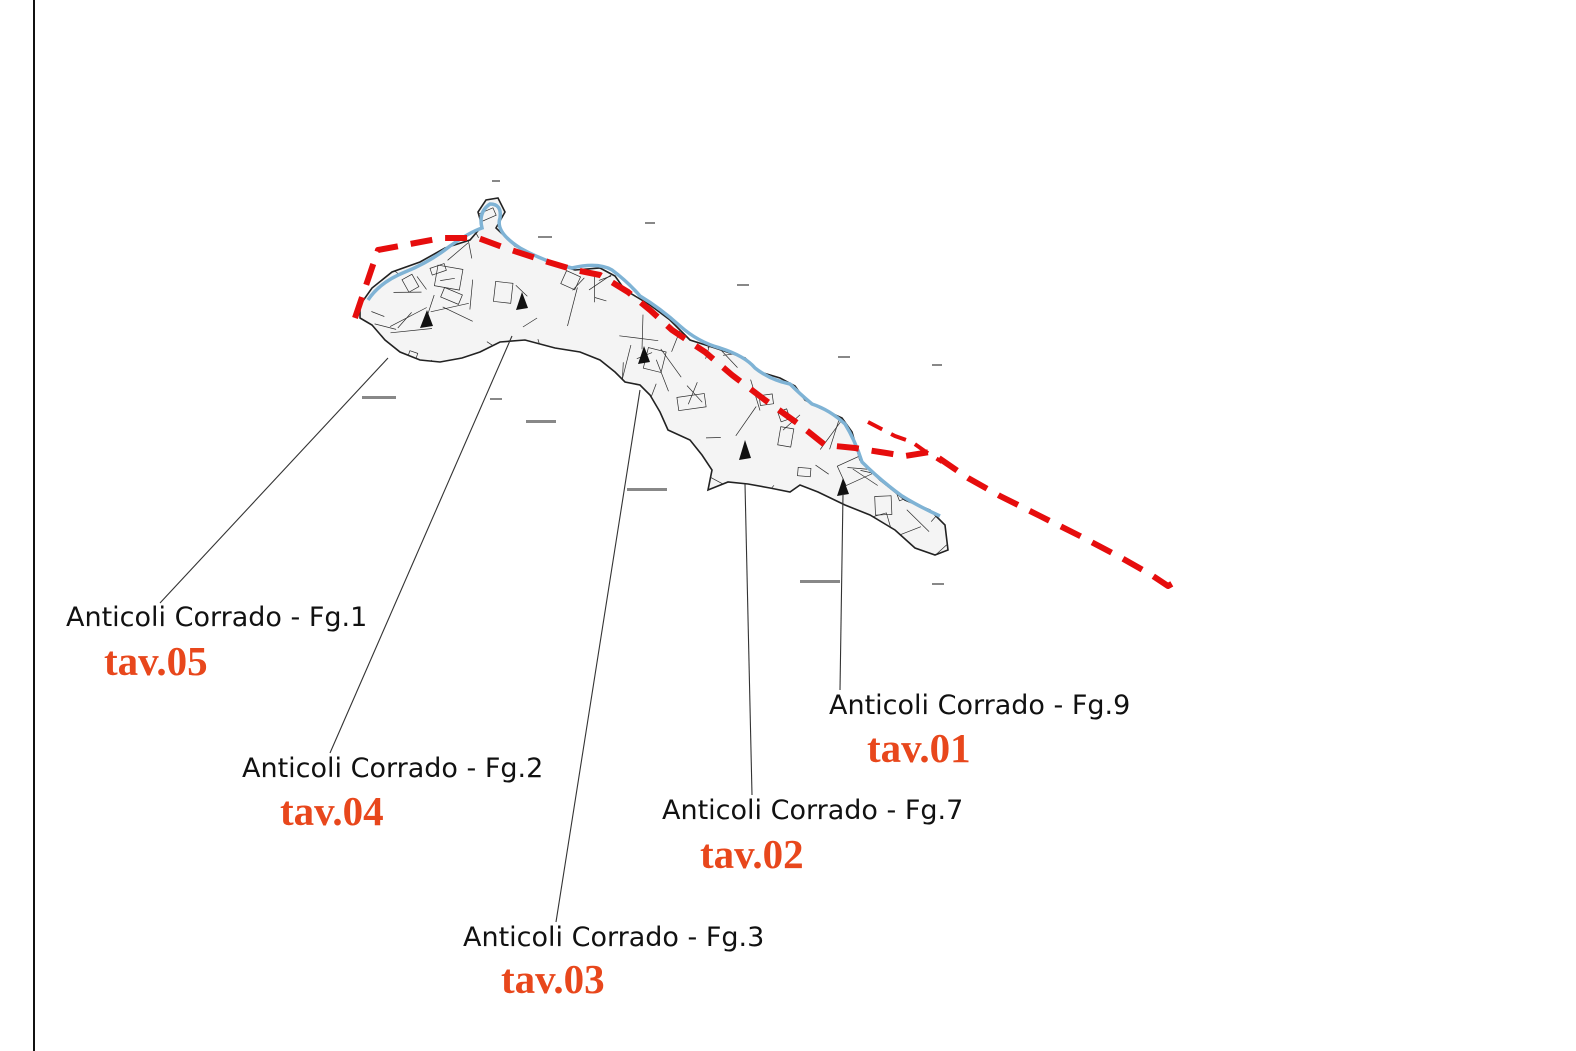  Describe the element at coordinates (644, 355) in the screenshot. I see `sheet-marker-fg3` at that location.